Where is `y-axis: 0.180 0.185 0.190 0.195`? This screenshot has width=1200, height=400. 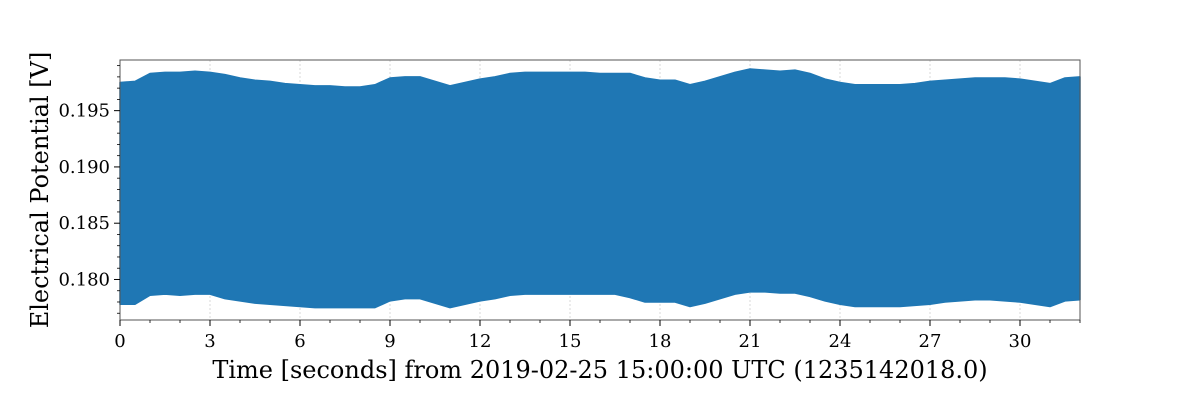 y-axis: 0.180 0.185 0.190 0.195 is located at coordinates (89, 189).